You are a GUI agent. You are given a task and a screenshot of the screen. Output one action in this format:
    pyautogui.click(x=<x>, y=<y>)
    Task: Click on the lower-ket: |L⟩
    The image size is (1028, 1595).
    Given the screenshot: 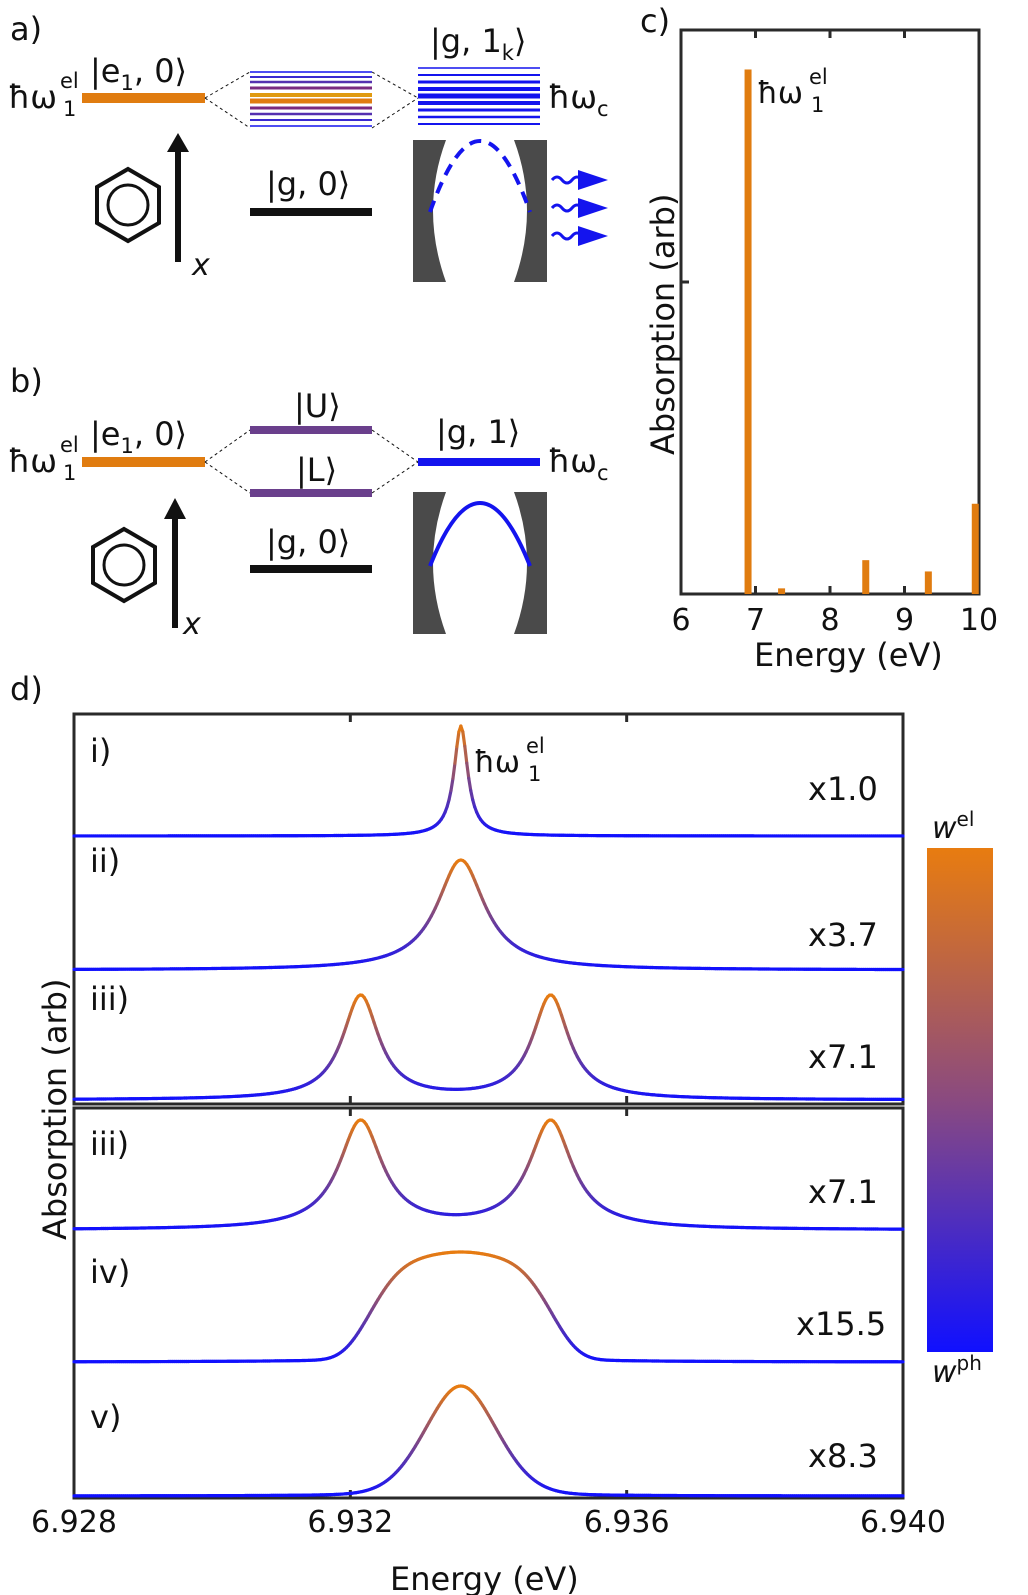 What is the action you would take?
    pyautogui.click(x=316, y=470)
    